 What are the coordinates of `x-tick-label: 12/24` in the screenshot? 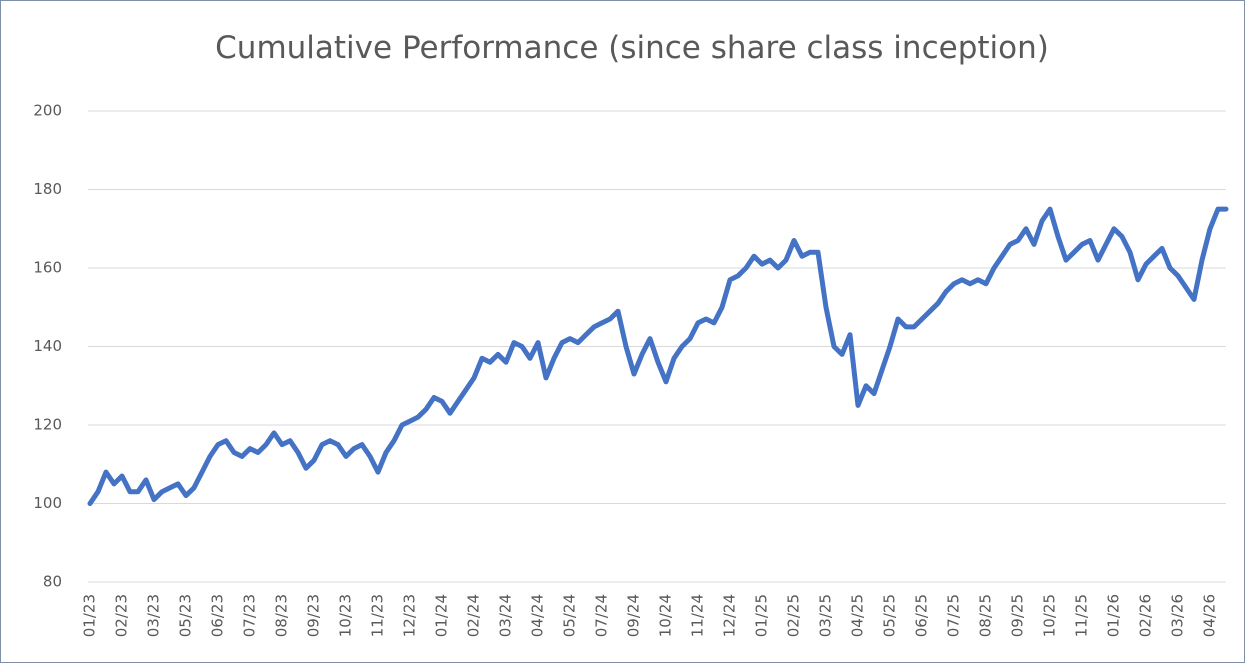 It's located at (730, 615).